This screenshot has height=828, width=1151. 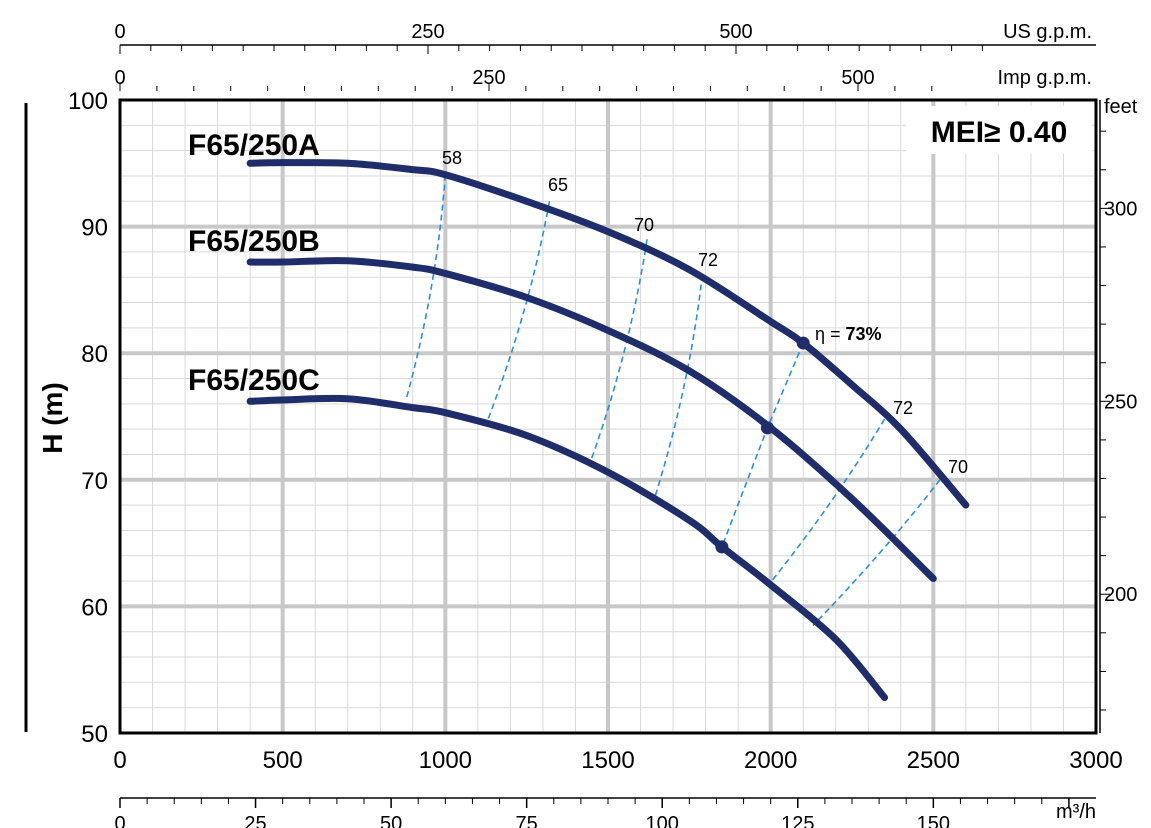 What do you see at coordinates (88, 101) in the screenshot?
I see `y-tick-label: 100` at bounding box center [88, 101].